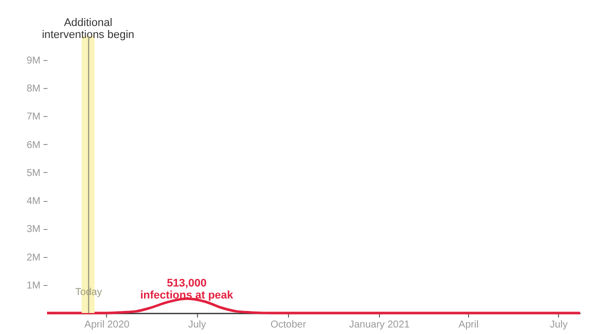 The height and width of the screenshot is (334, 600). What do you see at coordinates (288, 325) in the screenshot?
I see `x-tick-label: October` at bounding box center [288, 325].